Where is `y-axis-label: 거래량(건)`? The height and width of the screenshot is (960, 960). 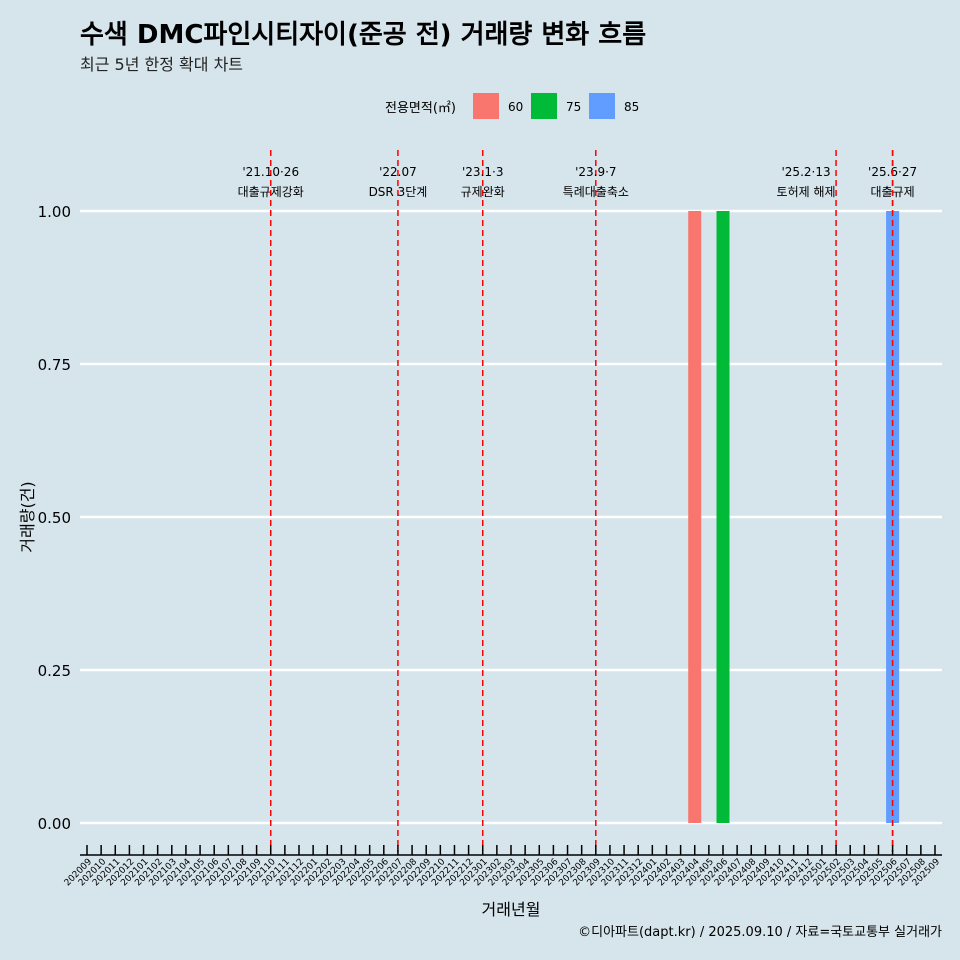
y-axis-label: 거래량(건) is located at coordinates (27, 516).